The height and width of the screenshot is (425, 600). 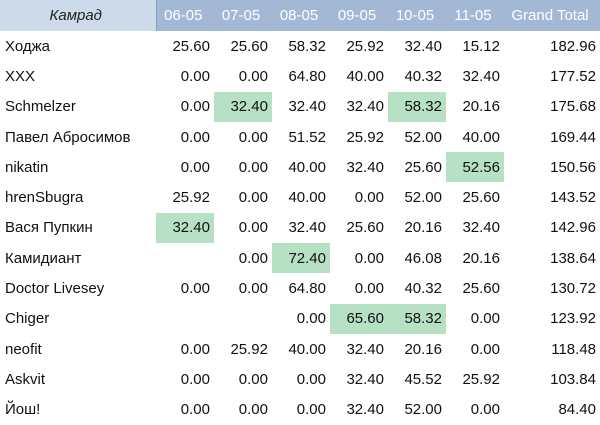 I want to click on grand-total-header: Grand Total, so click(x=552, y=15).